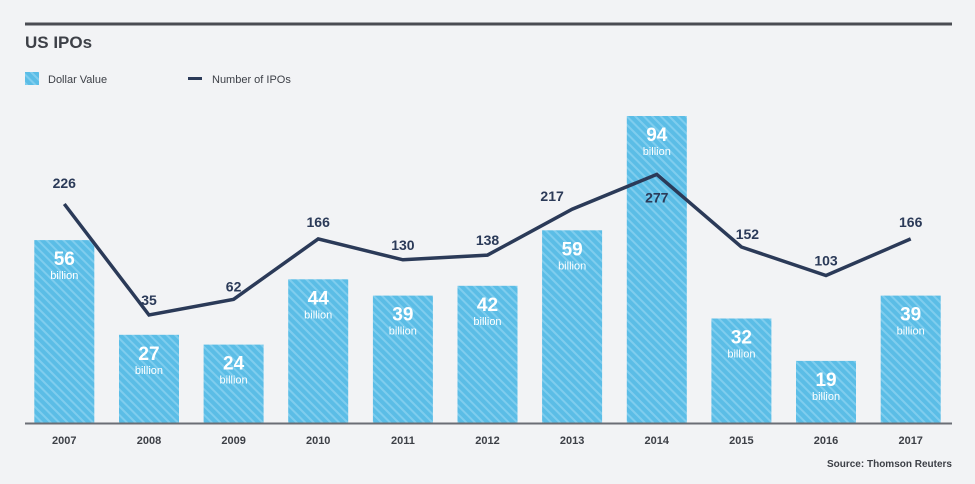 Image resolution: width=975 pixels, height=484 pixels. What do you see at coordinates (910, 359) in the screenshot?
I see `bar-2017` at bounding box center [910, 359].